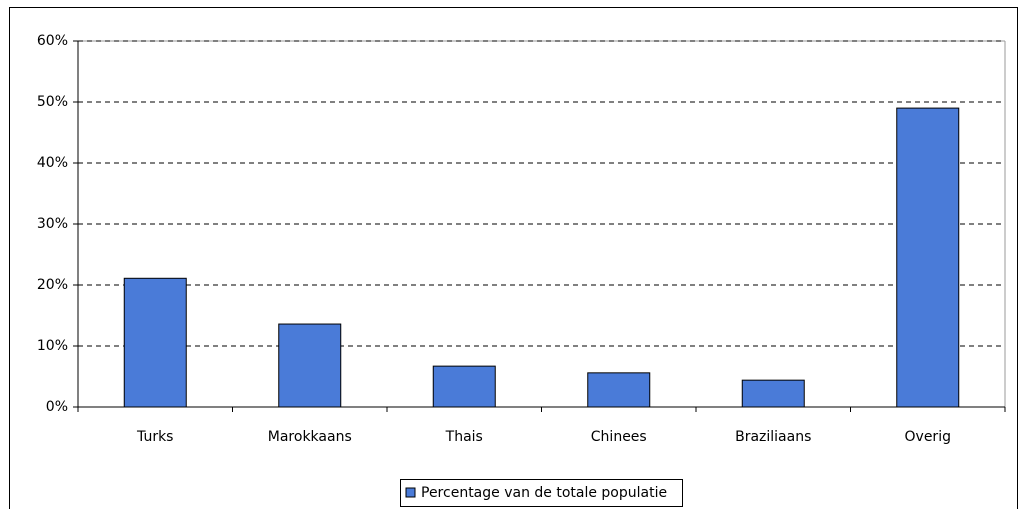  Describe the element at coordinates (410, 492) in the screenshot. I see `legend-swatch` at that location.